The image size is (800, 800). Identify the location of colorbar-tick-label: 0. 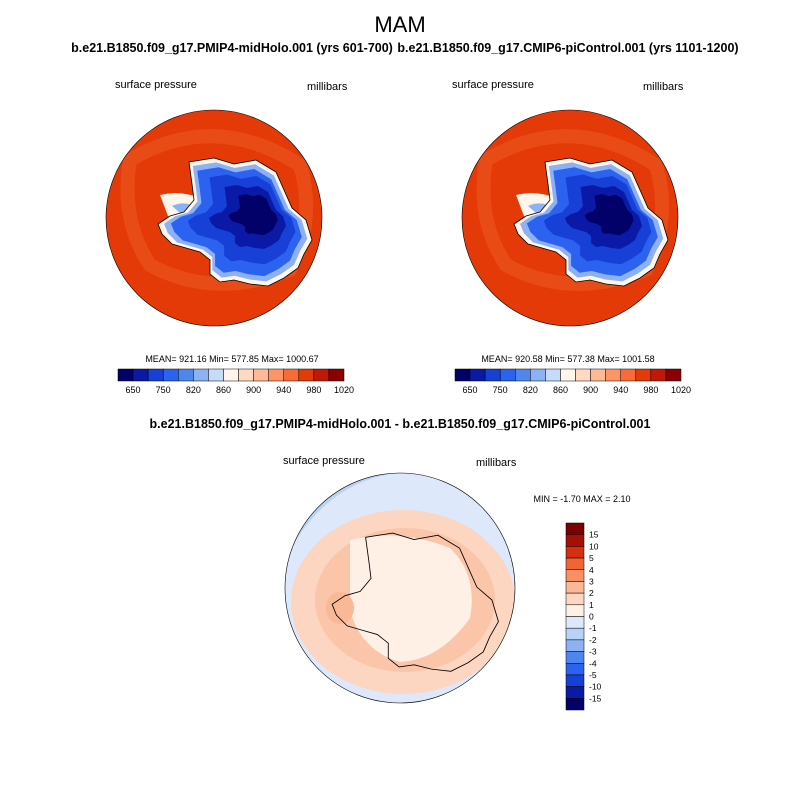
(591, 617).